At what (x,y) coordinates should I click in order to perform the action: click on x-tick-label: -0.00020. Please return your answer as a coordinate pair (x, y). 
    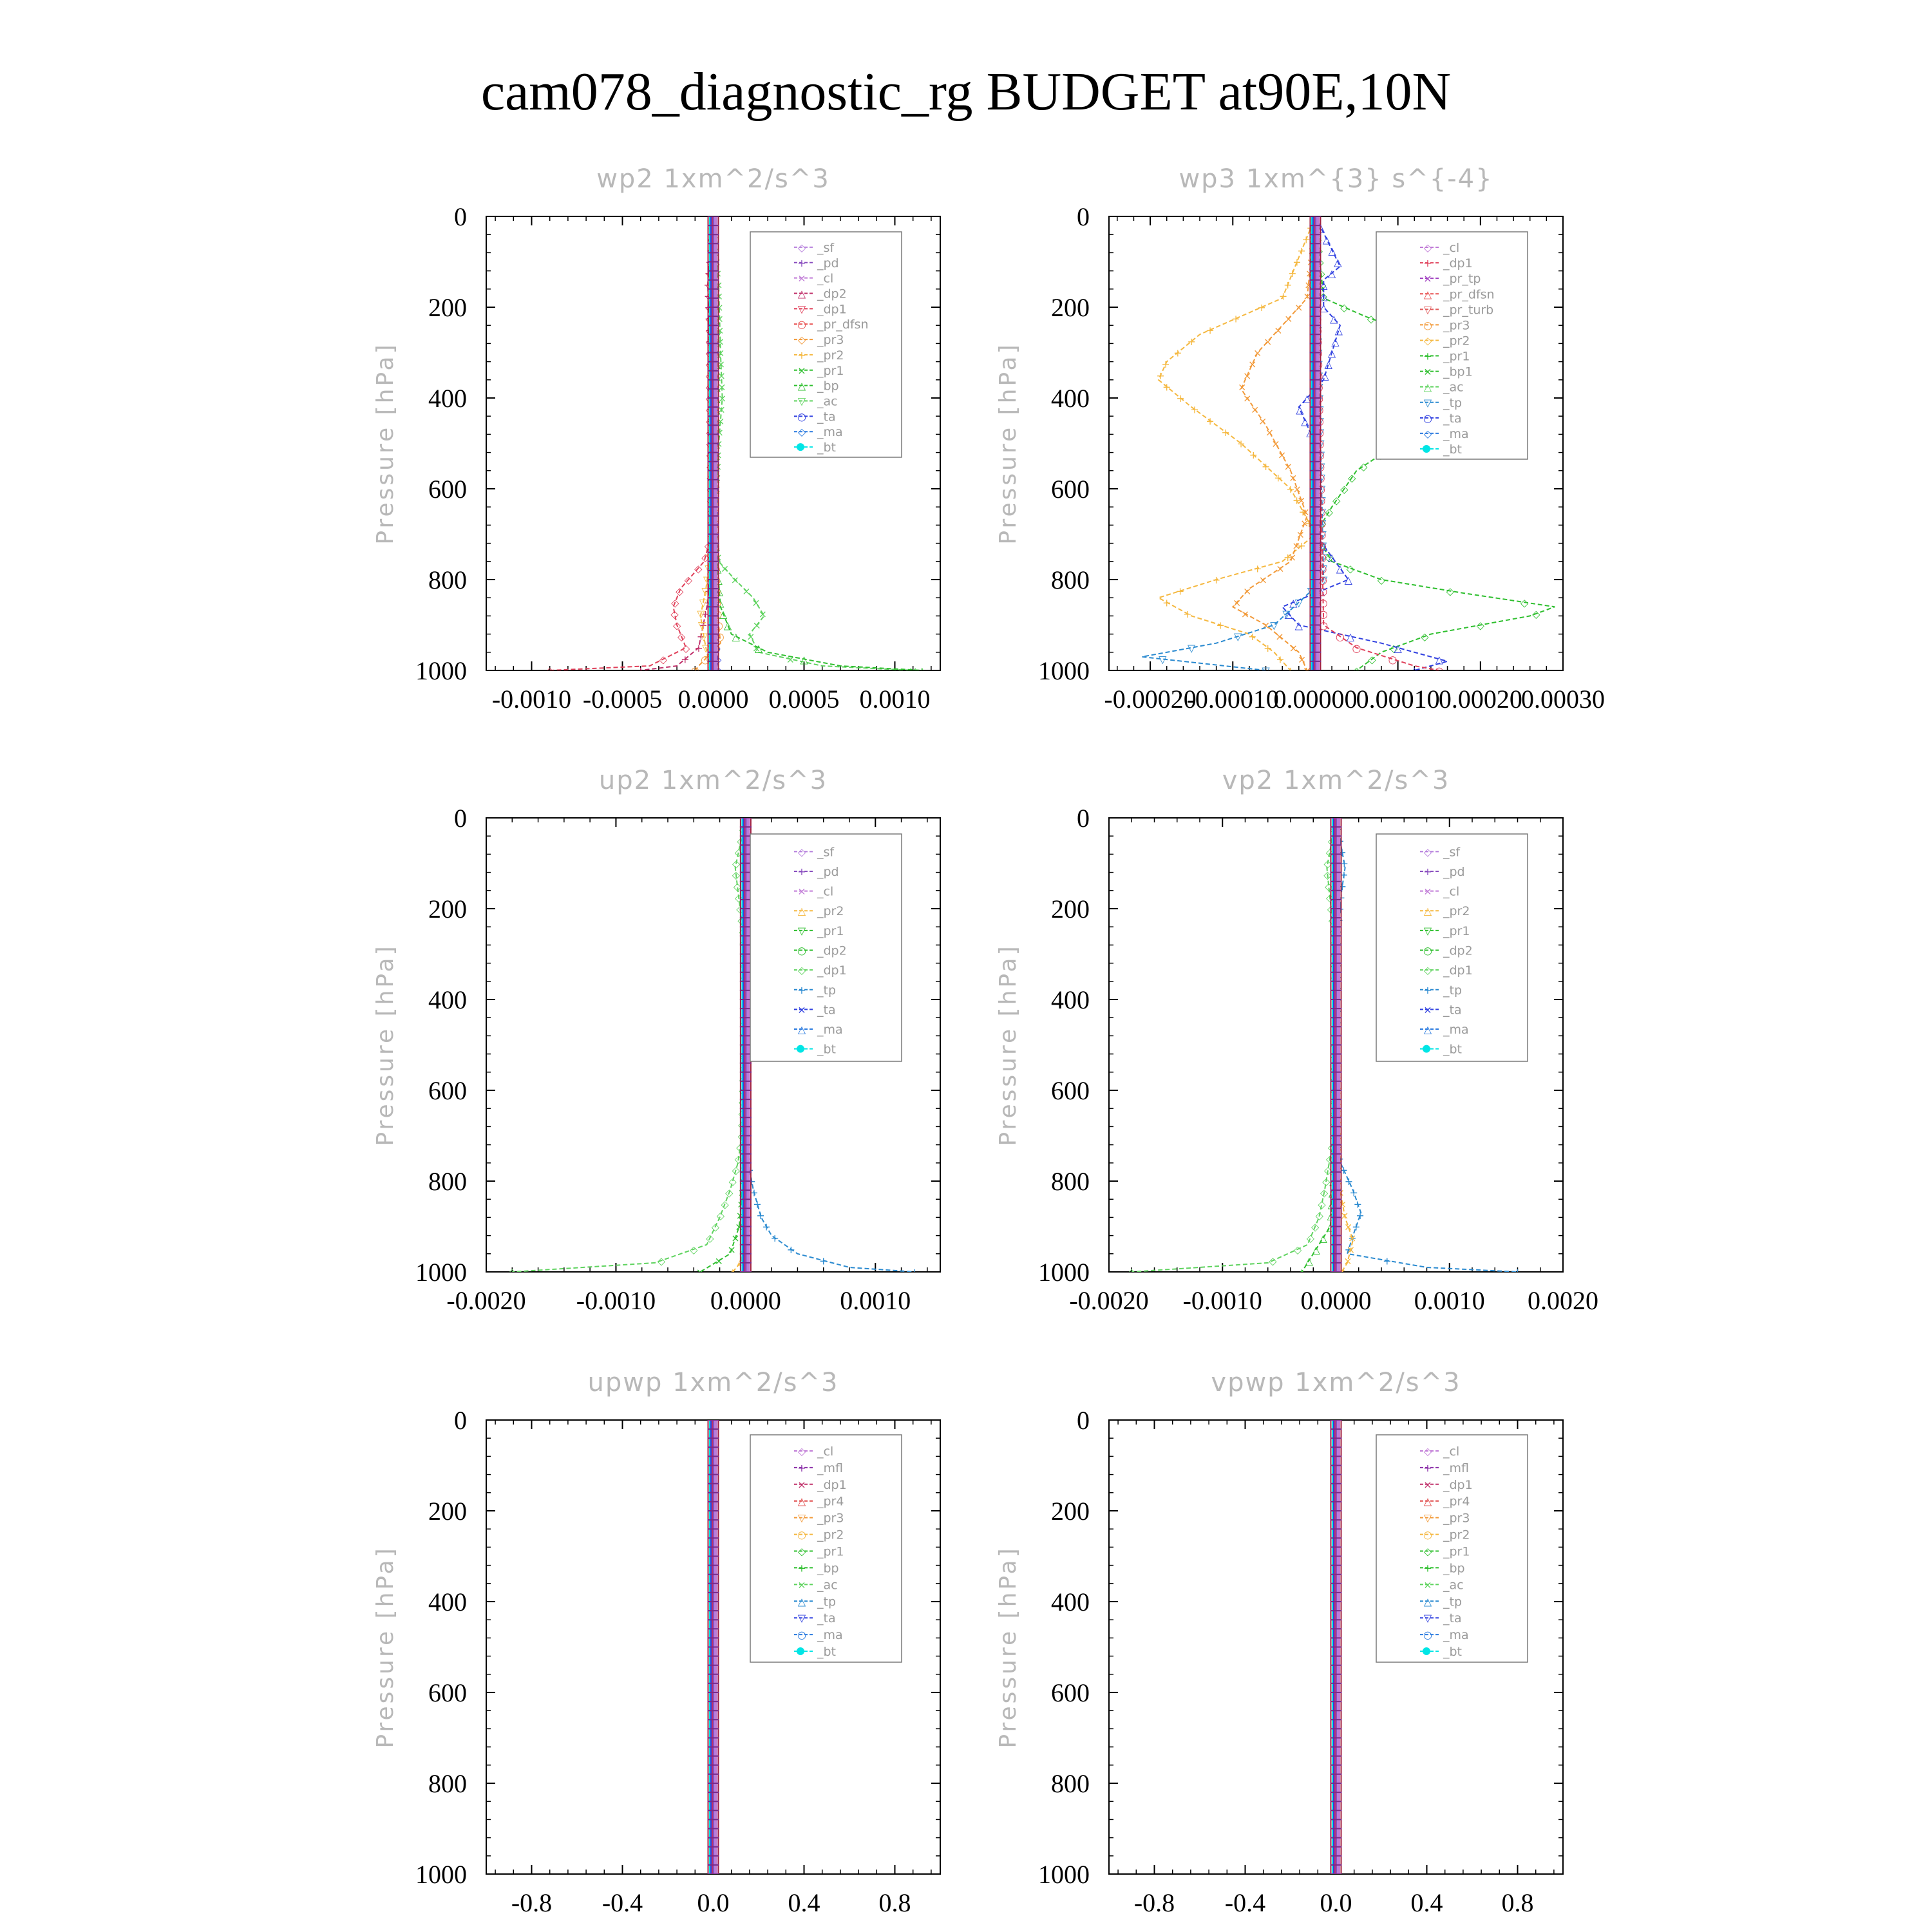
    Looking at the image, I should click on (1150, 699).